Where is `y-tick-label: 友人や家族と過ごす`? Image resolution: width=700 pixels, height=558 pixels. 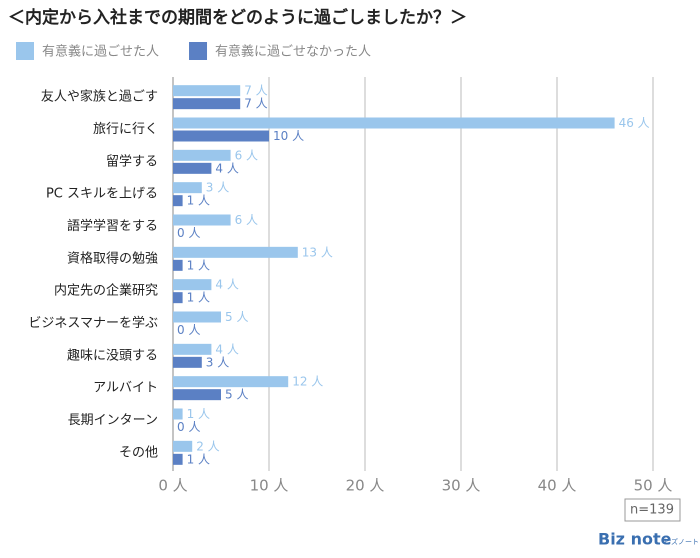 y-tick-label: 友人や家族と過ごす is located at coordinates (99, 97).